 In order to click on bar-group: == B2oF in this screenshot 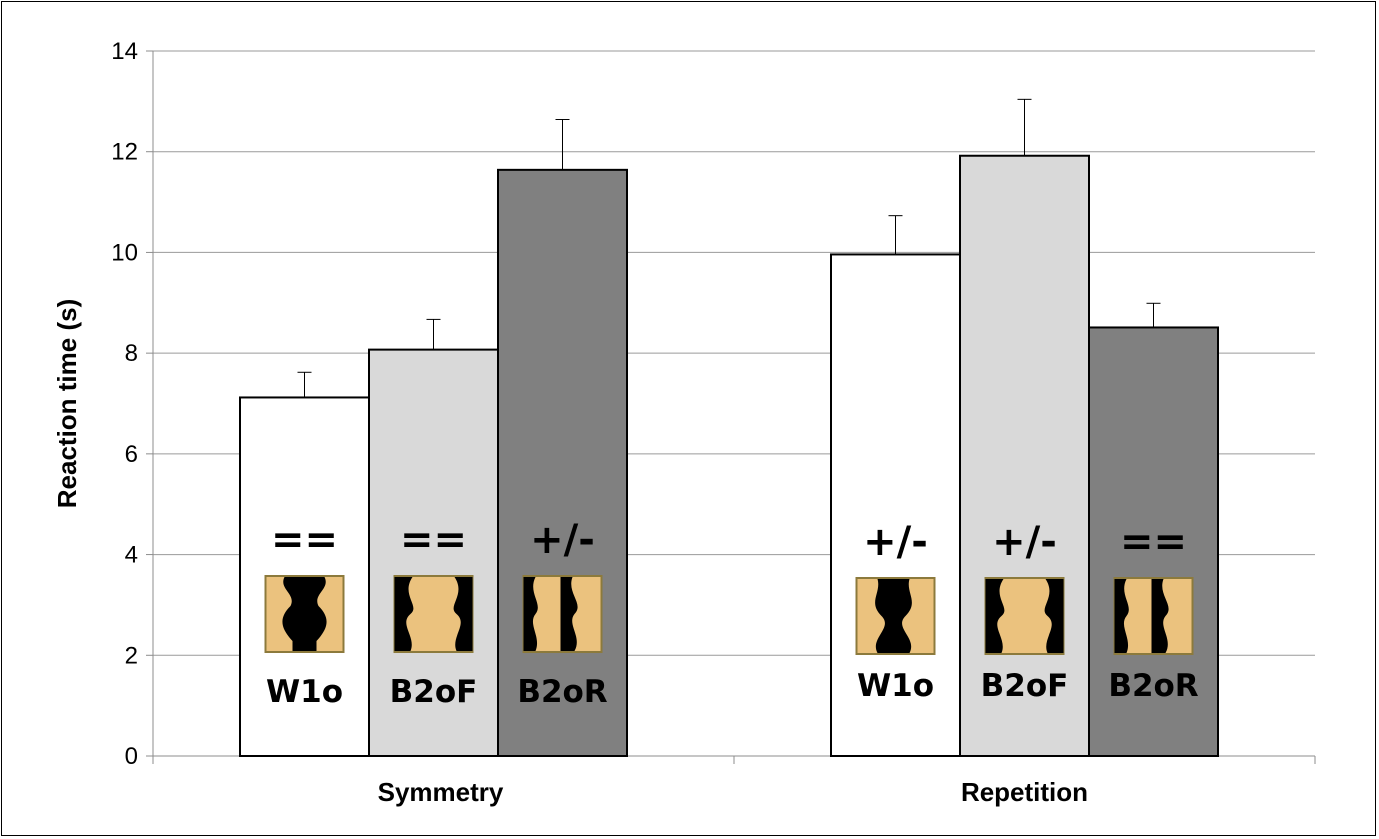, I will do `click(433, 537)`.